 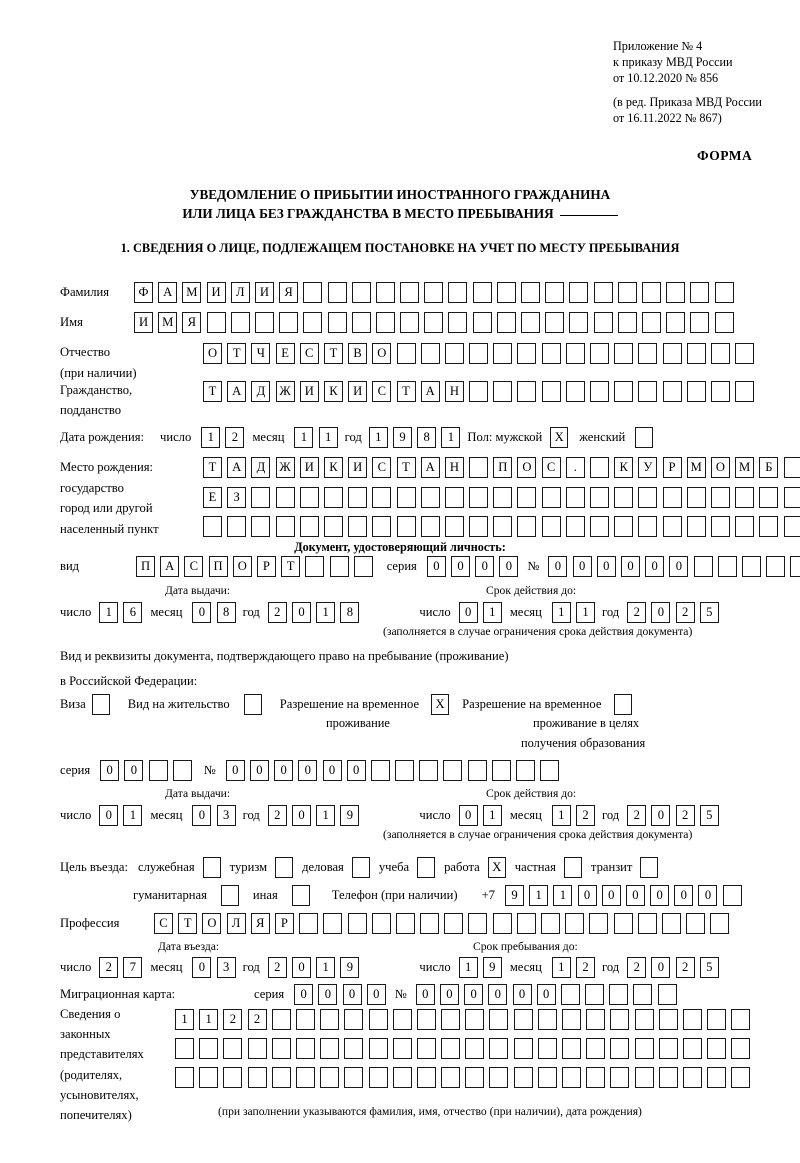 I want to click on purpose-item-checkbox-4: X, so click(x=496, y=867).